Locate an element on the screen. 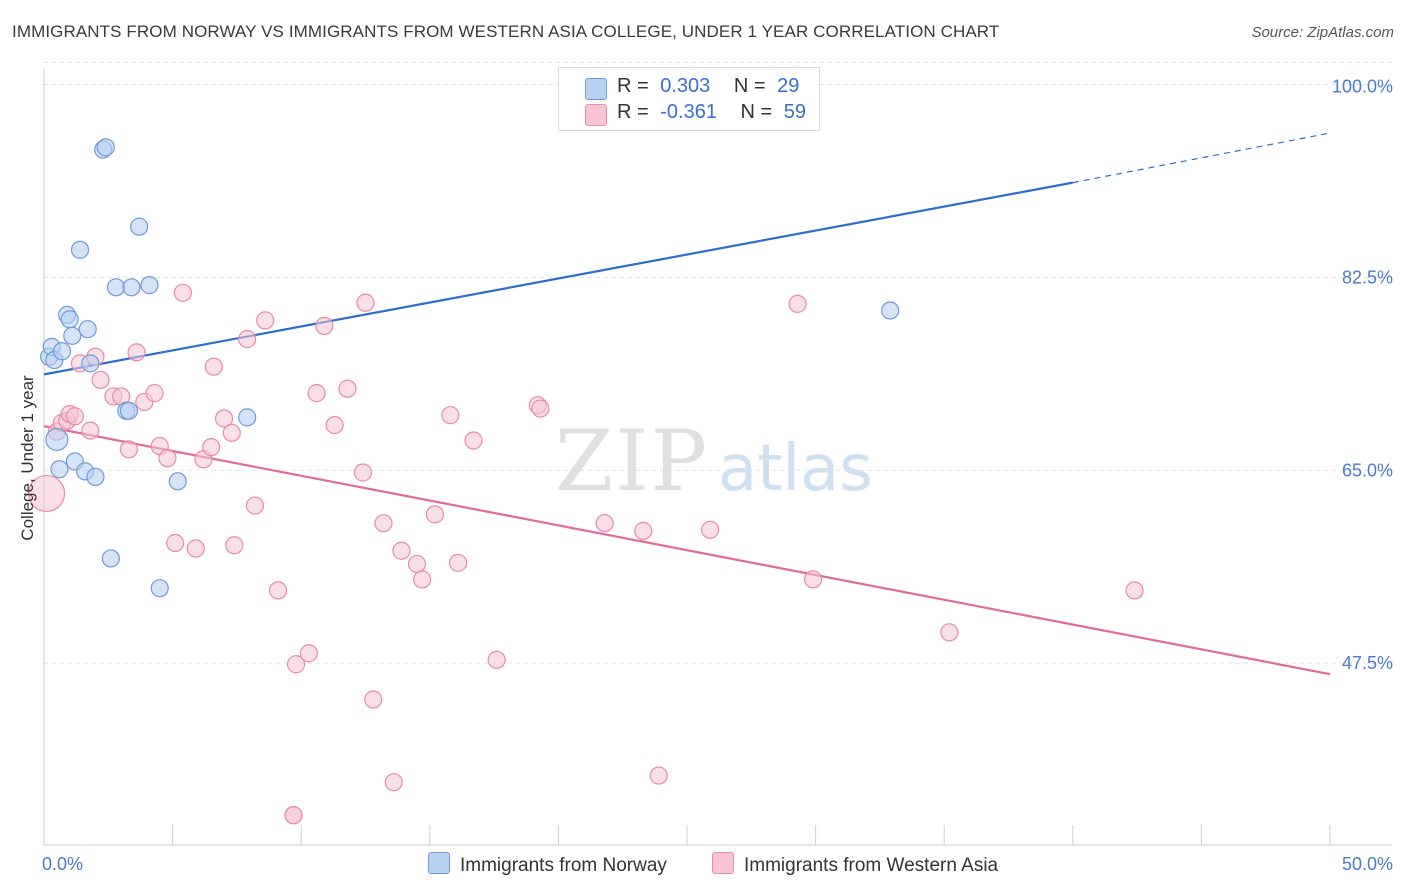  norway-r-label: R = is located at coordinates (633, 86).